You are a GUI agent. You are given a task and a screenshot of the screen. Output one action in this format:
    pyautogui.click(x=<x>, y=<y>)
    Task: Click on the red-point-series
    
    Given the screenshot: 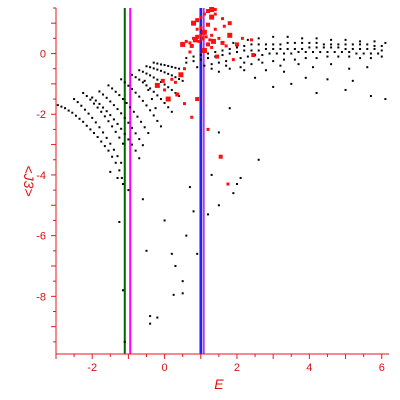 What is the action you would take?
    pyautogui.click(x=205, y=96)
    